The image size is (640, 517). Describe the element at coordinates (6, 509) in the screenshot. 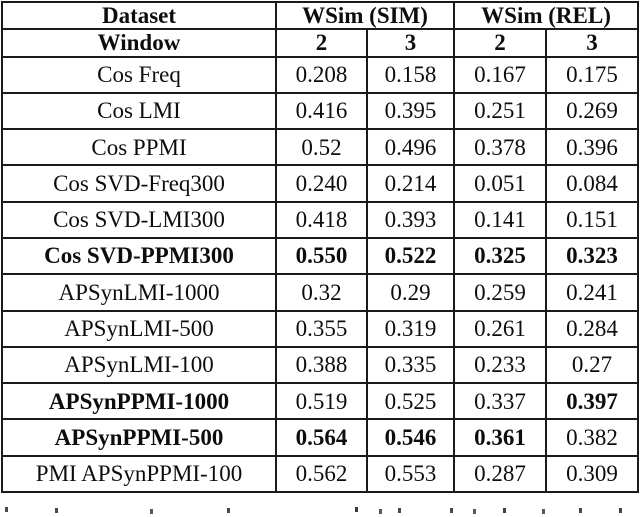

I see `cropped-caption-fragments` at that location.